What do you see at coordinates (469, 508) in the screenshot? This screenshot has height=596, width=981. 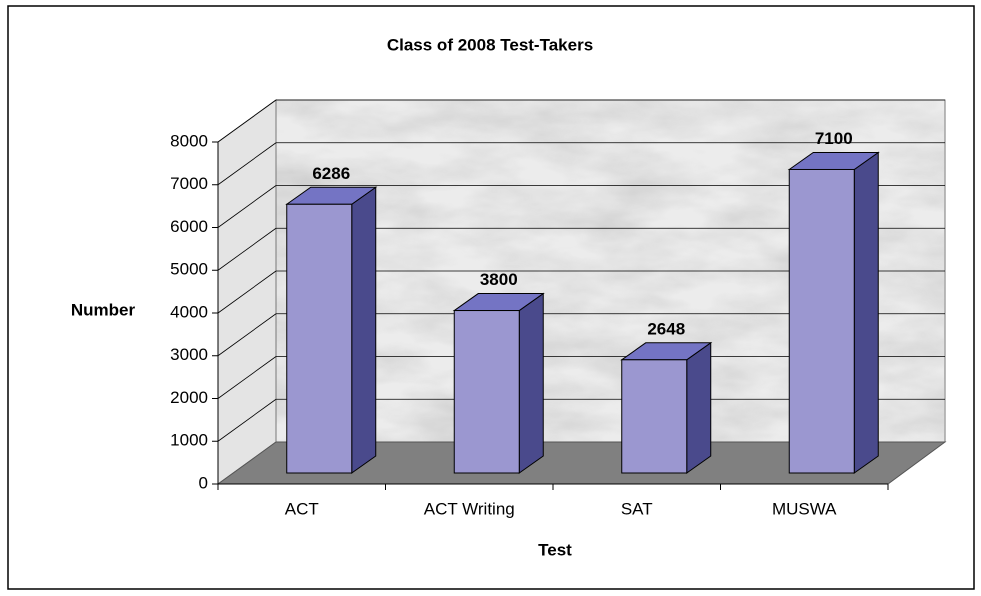 I see `x-tick-label: ACT Writing` at bounding box center [469, 508].